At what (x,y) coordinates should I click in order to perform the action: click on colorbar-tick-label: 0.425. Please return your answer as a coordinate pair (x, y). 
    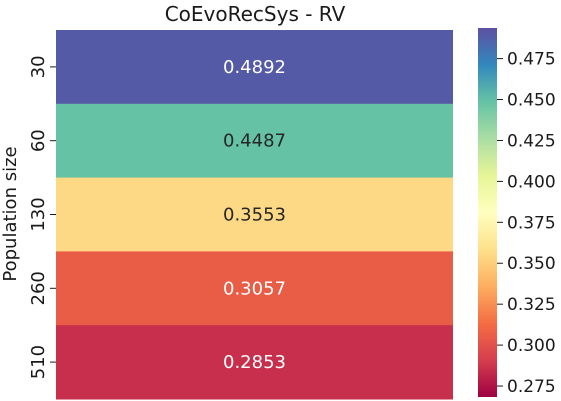
    Looking at the image, I should click on (531, 141).